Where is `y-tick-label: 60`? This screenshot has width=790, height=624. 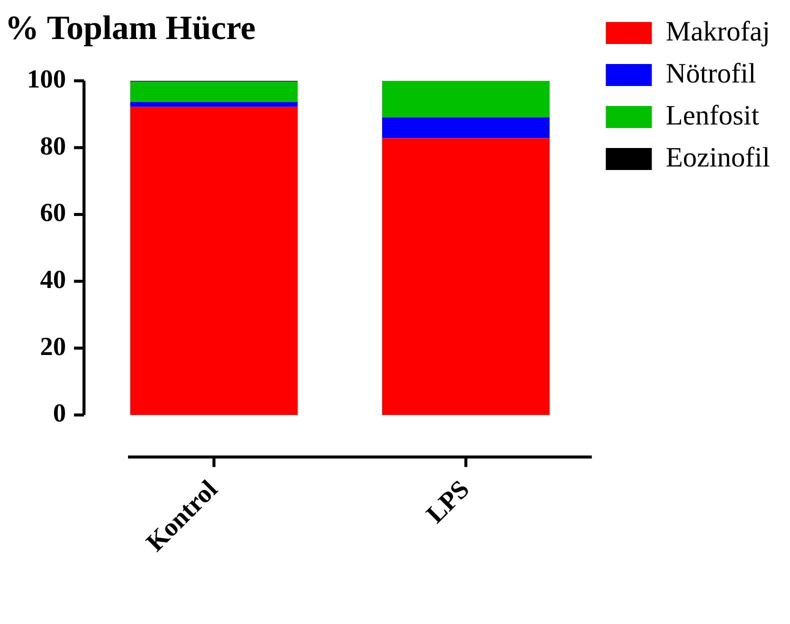
y-tick-label: 60 is located at coordinates (53, 213).